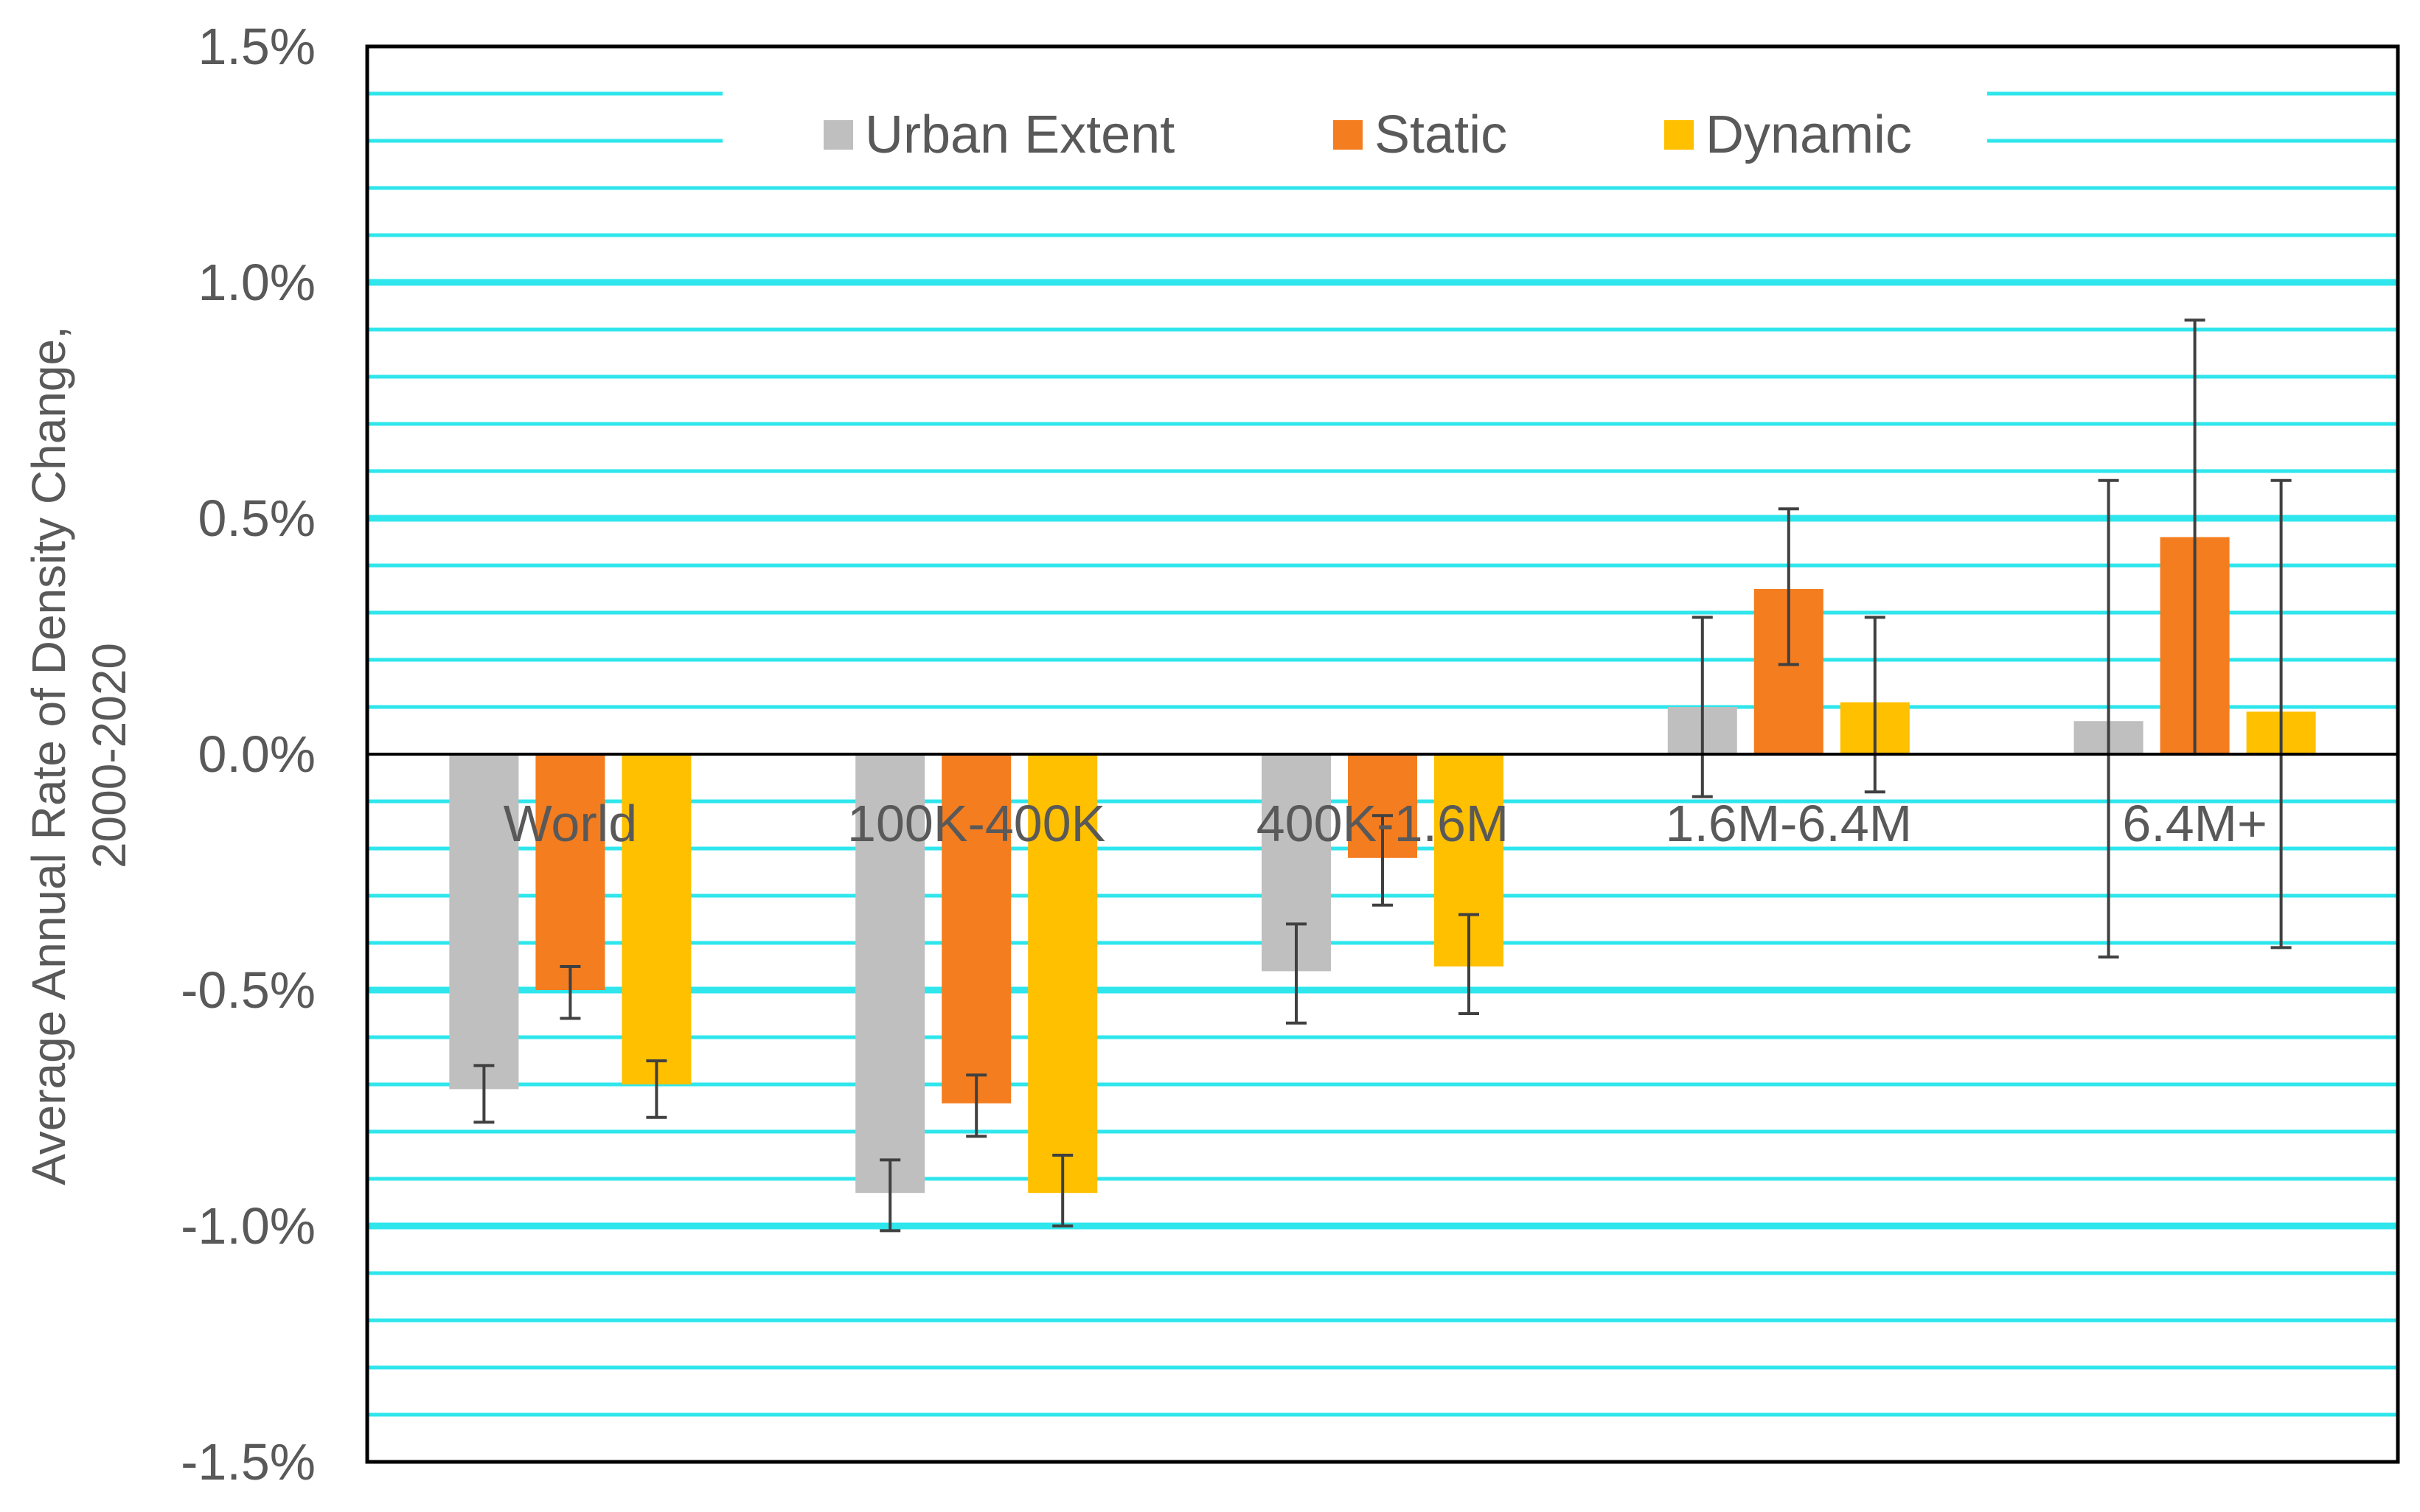 The height and width of the screenshot is (1512, 2420). Describe the element at coordinates (248, 1462) in the screenshot. I see `y-tick-label: -1.5%` at that location.